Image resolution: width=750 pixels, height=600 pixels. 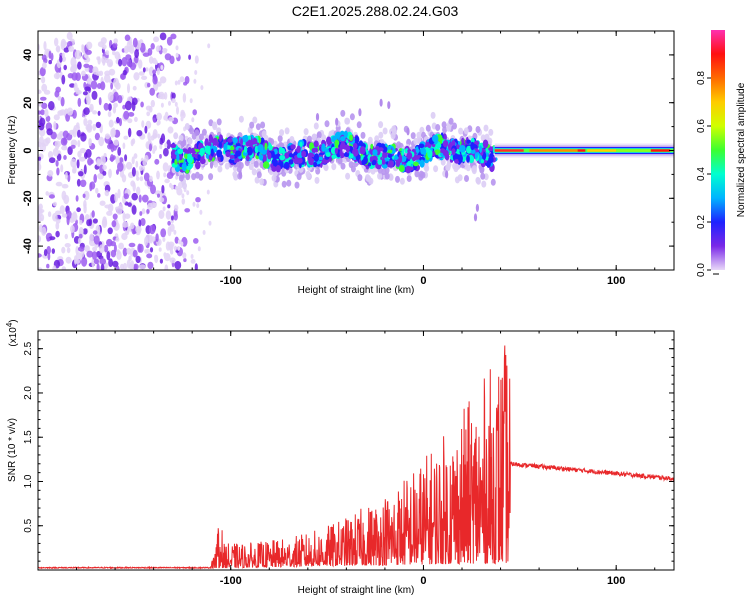 I want to click on tone-core, so click(x=553, y=150).